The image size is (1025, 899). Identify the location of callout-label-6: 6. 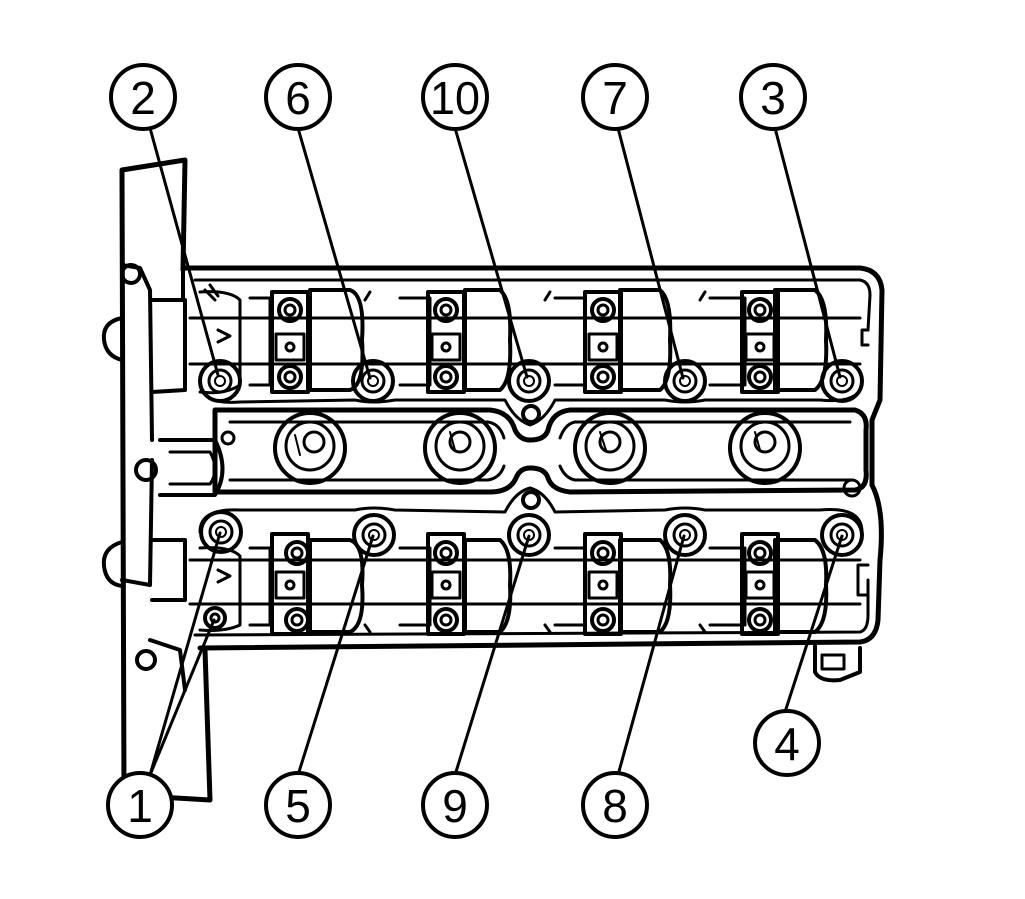
(298, 98).